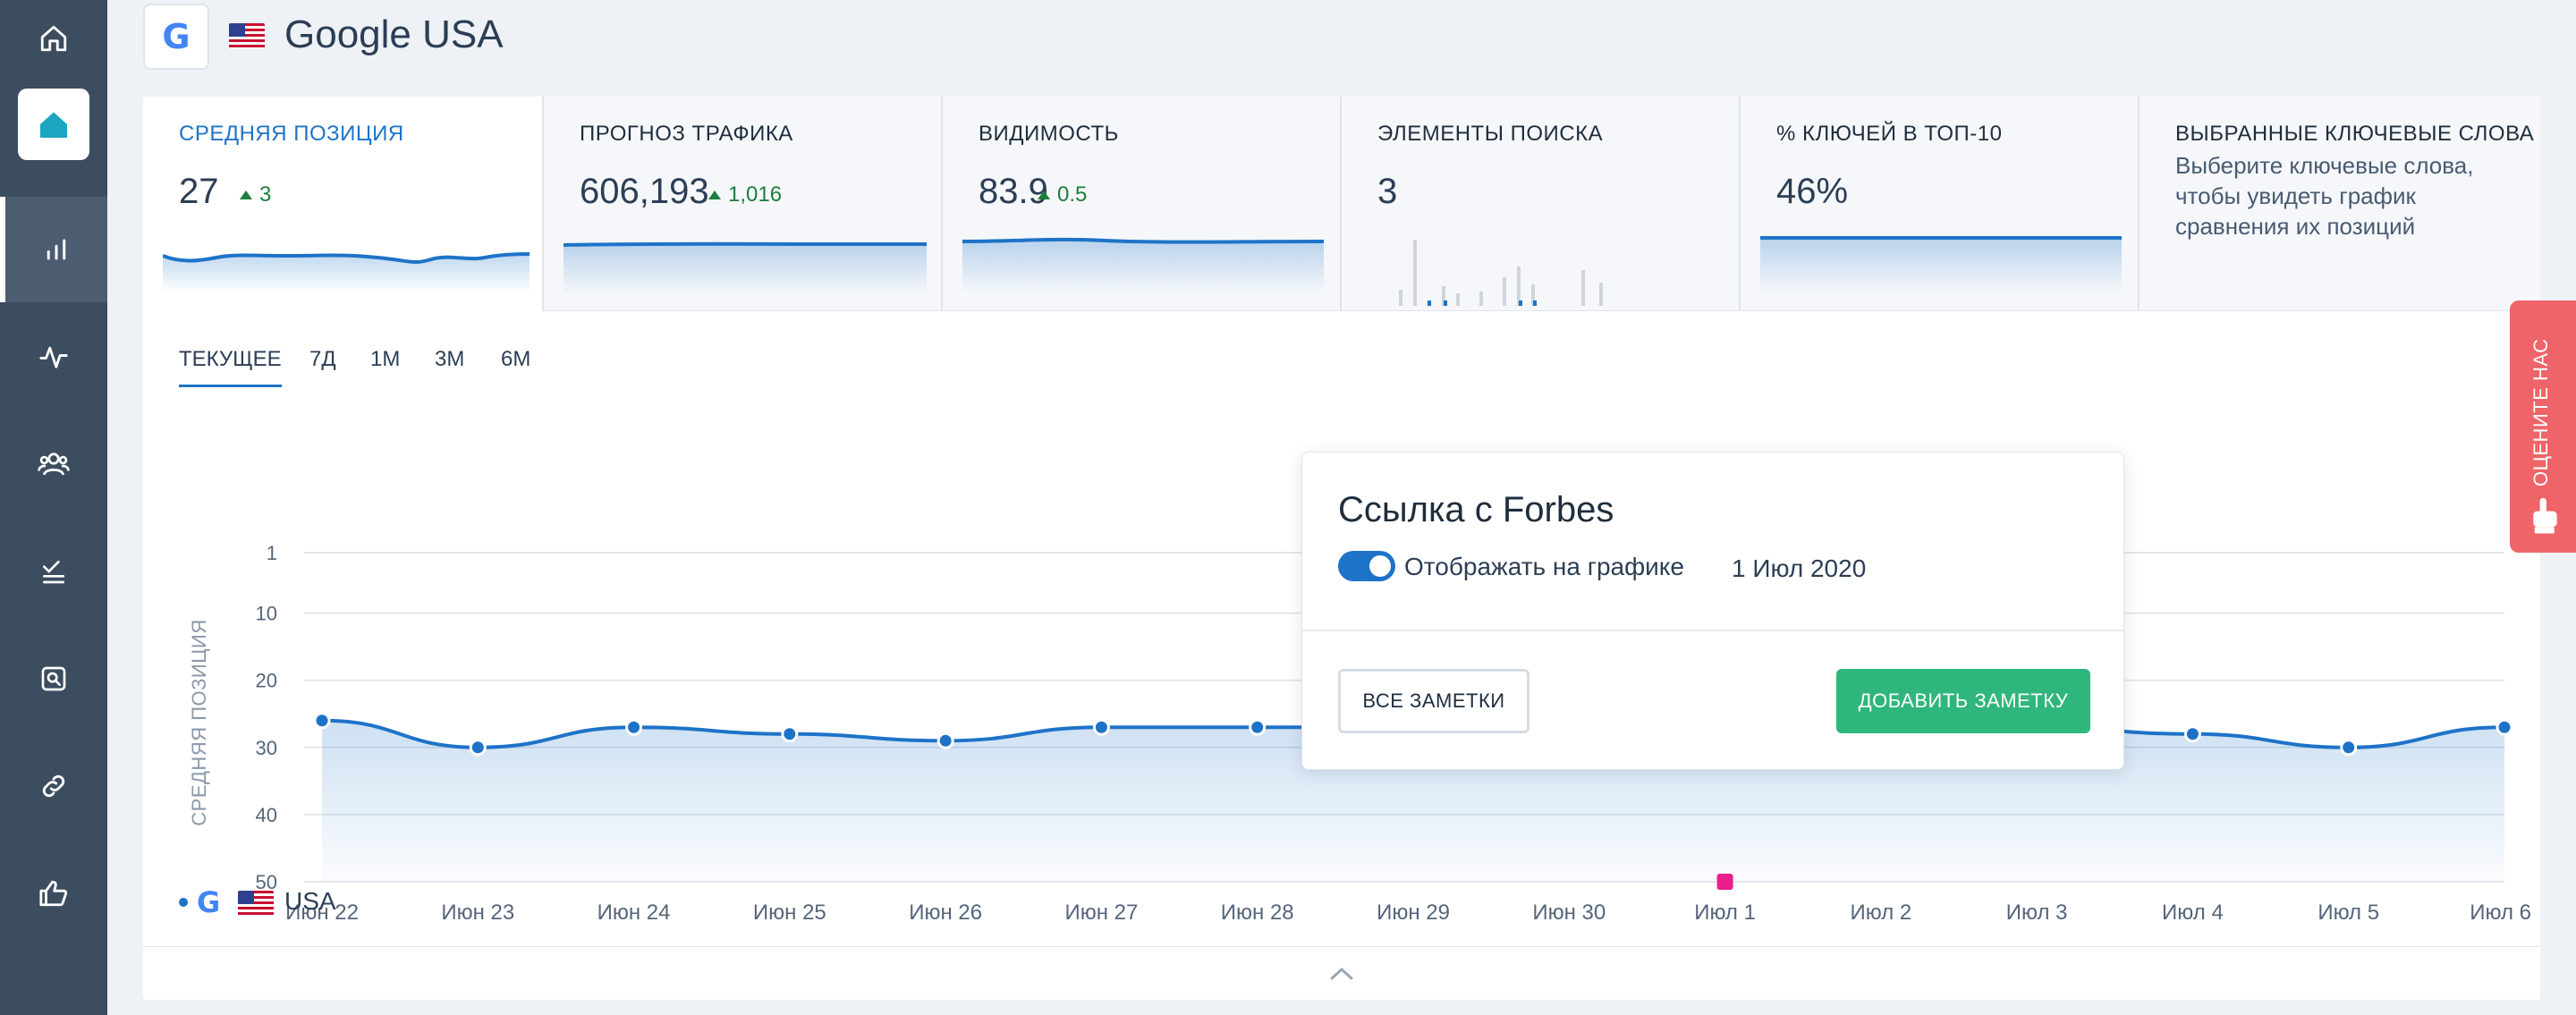 This screenshot has height=1015, width=2576. Describe the element at coordinates (1880, 910) in the screenshot. I see `x-tick-label: Июл 2` at that location.